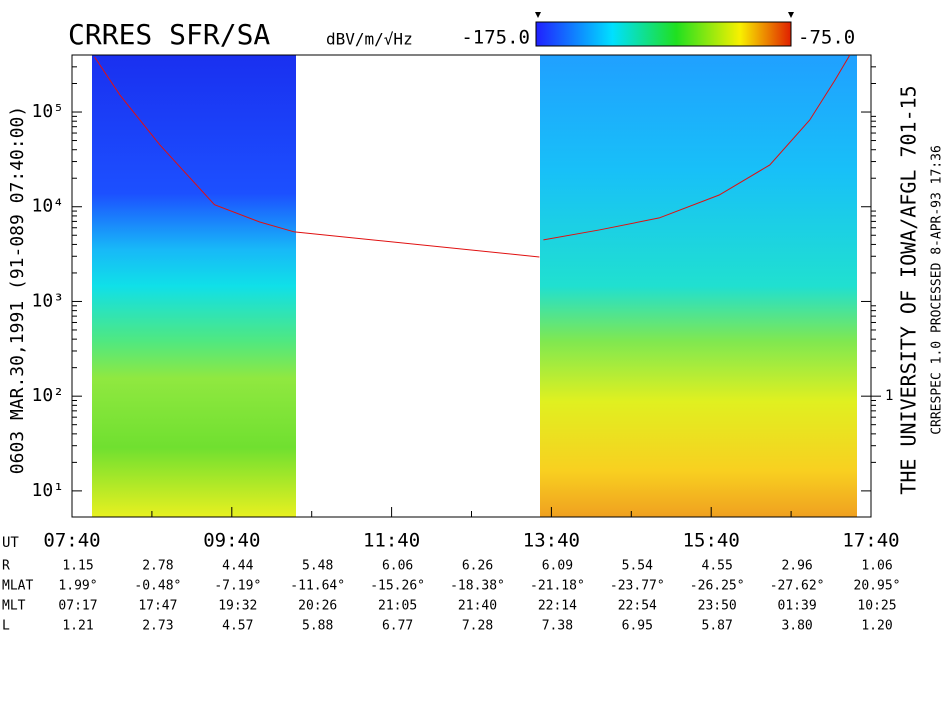  I want to click on ephemeris-value: 6.26, so click(477, 566).